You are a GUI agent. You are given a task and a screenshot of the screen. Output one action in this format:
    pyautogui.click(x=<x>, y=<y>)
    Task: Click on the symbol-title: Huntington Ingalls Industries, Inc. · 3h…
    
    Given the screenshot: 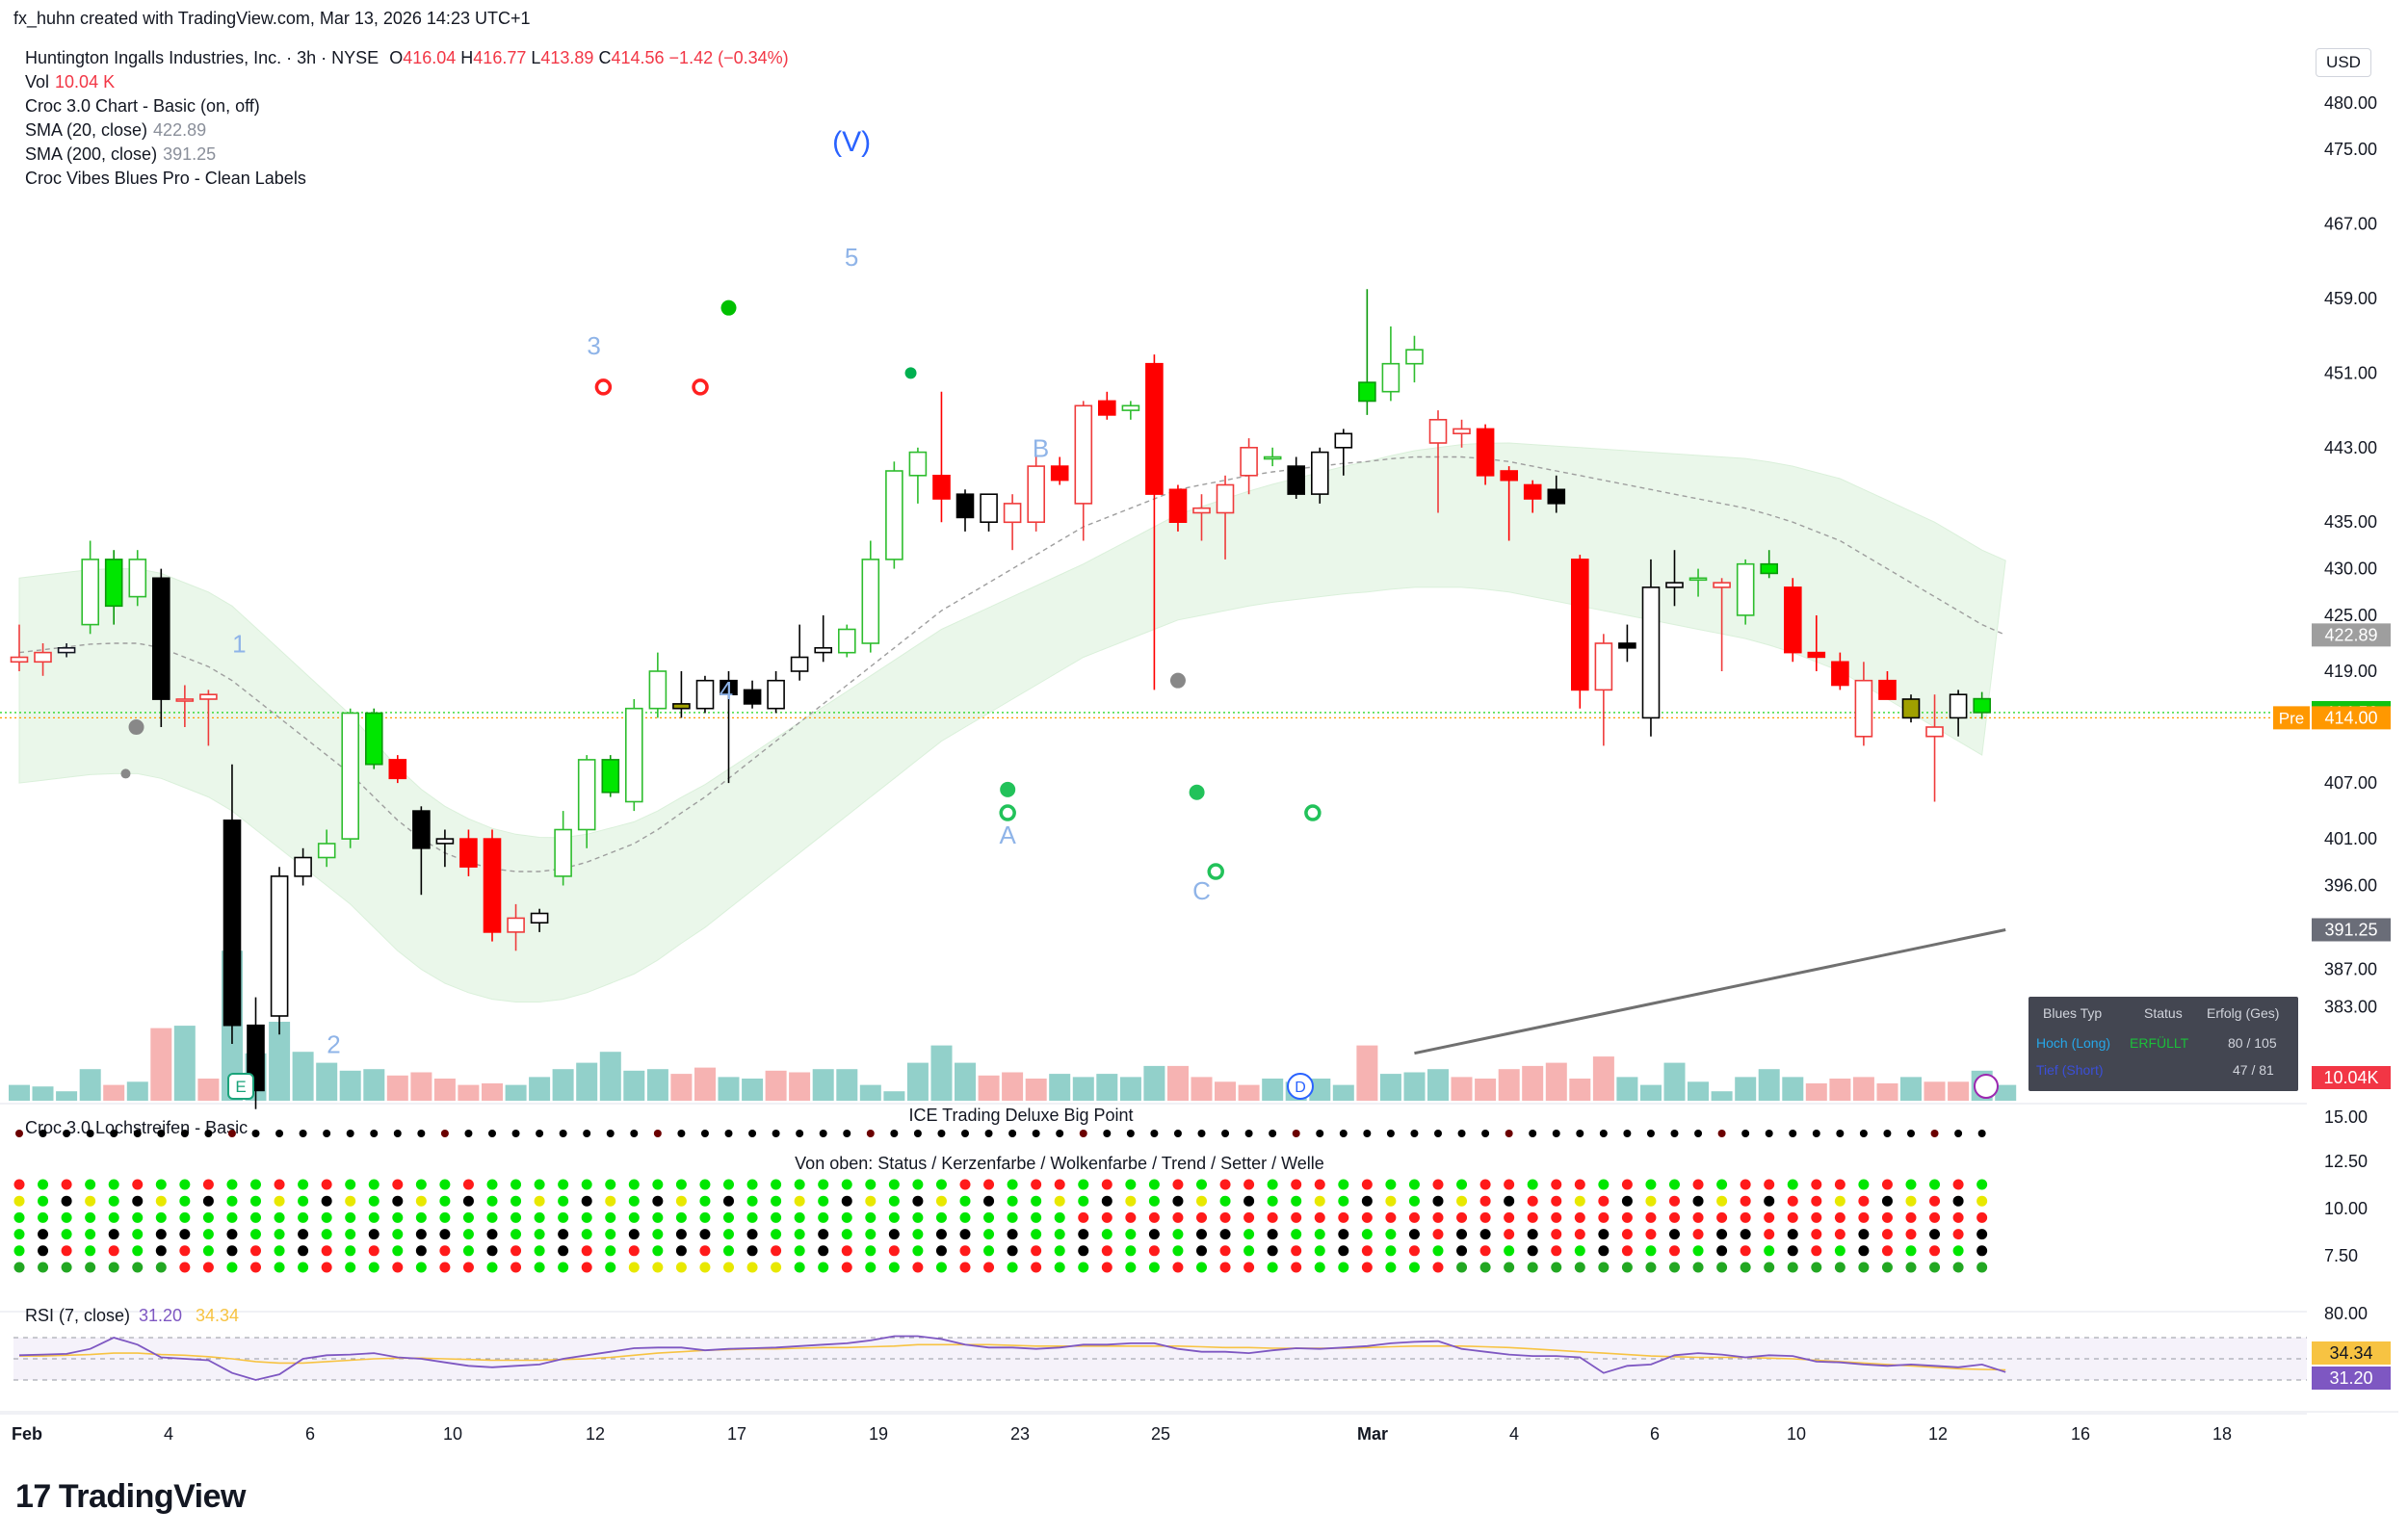 What is the action you would take?
    pyautogui.click(x=202, y=57)
    